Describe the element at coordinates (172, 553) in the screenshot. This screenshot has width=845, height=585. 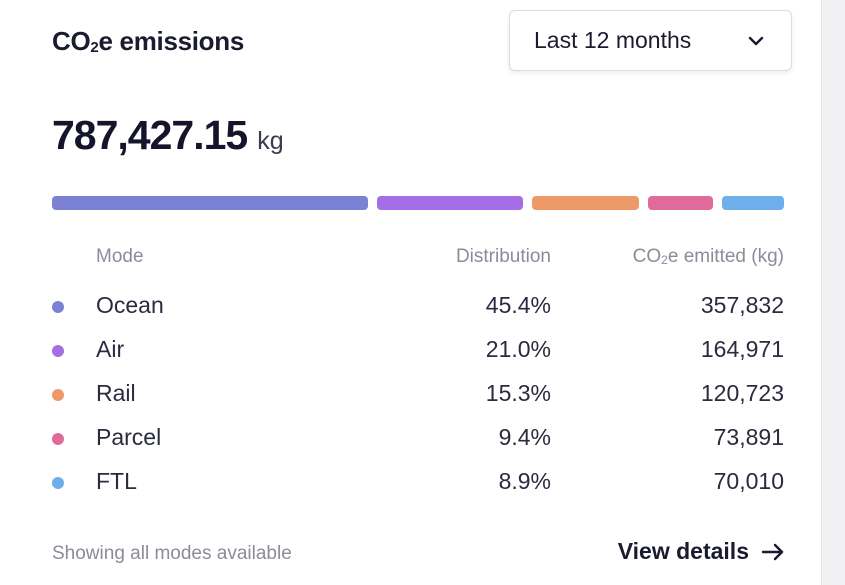
I see `footer-note: Showing all modes available` at that location.